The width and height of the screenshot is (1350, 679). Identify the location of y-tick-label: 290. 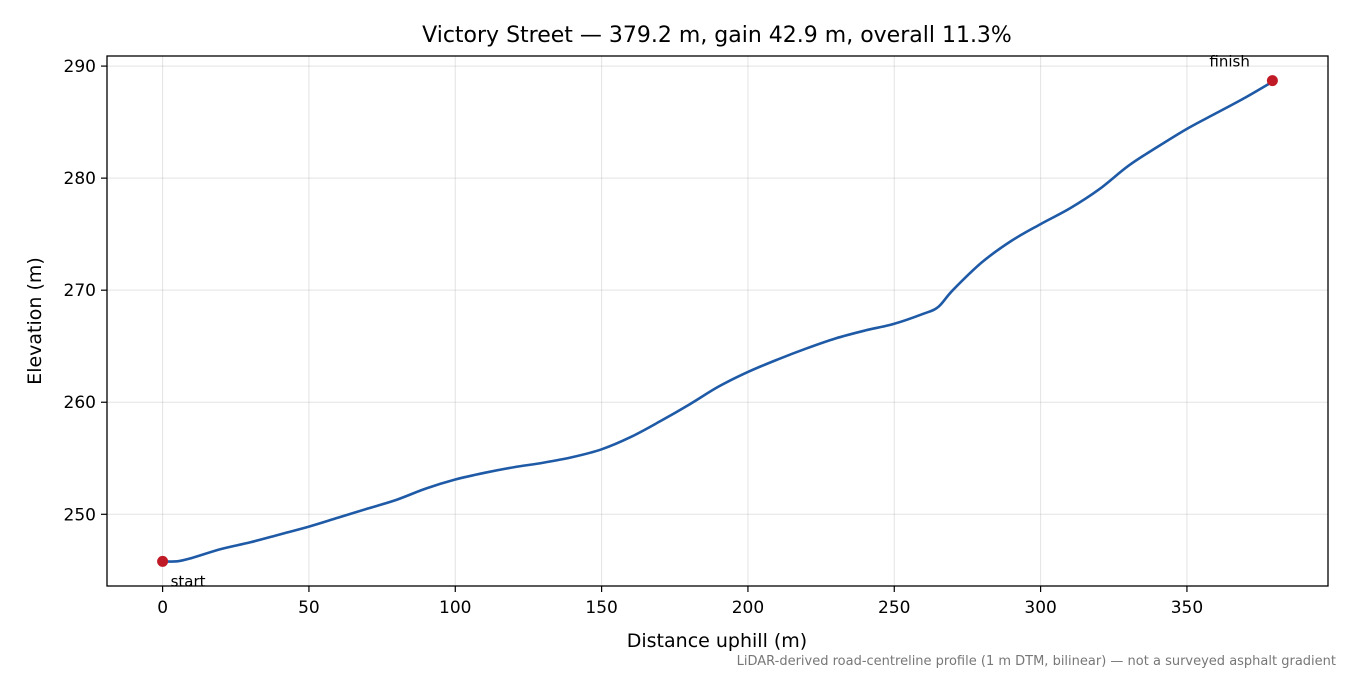
(80, 67).